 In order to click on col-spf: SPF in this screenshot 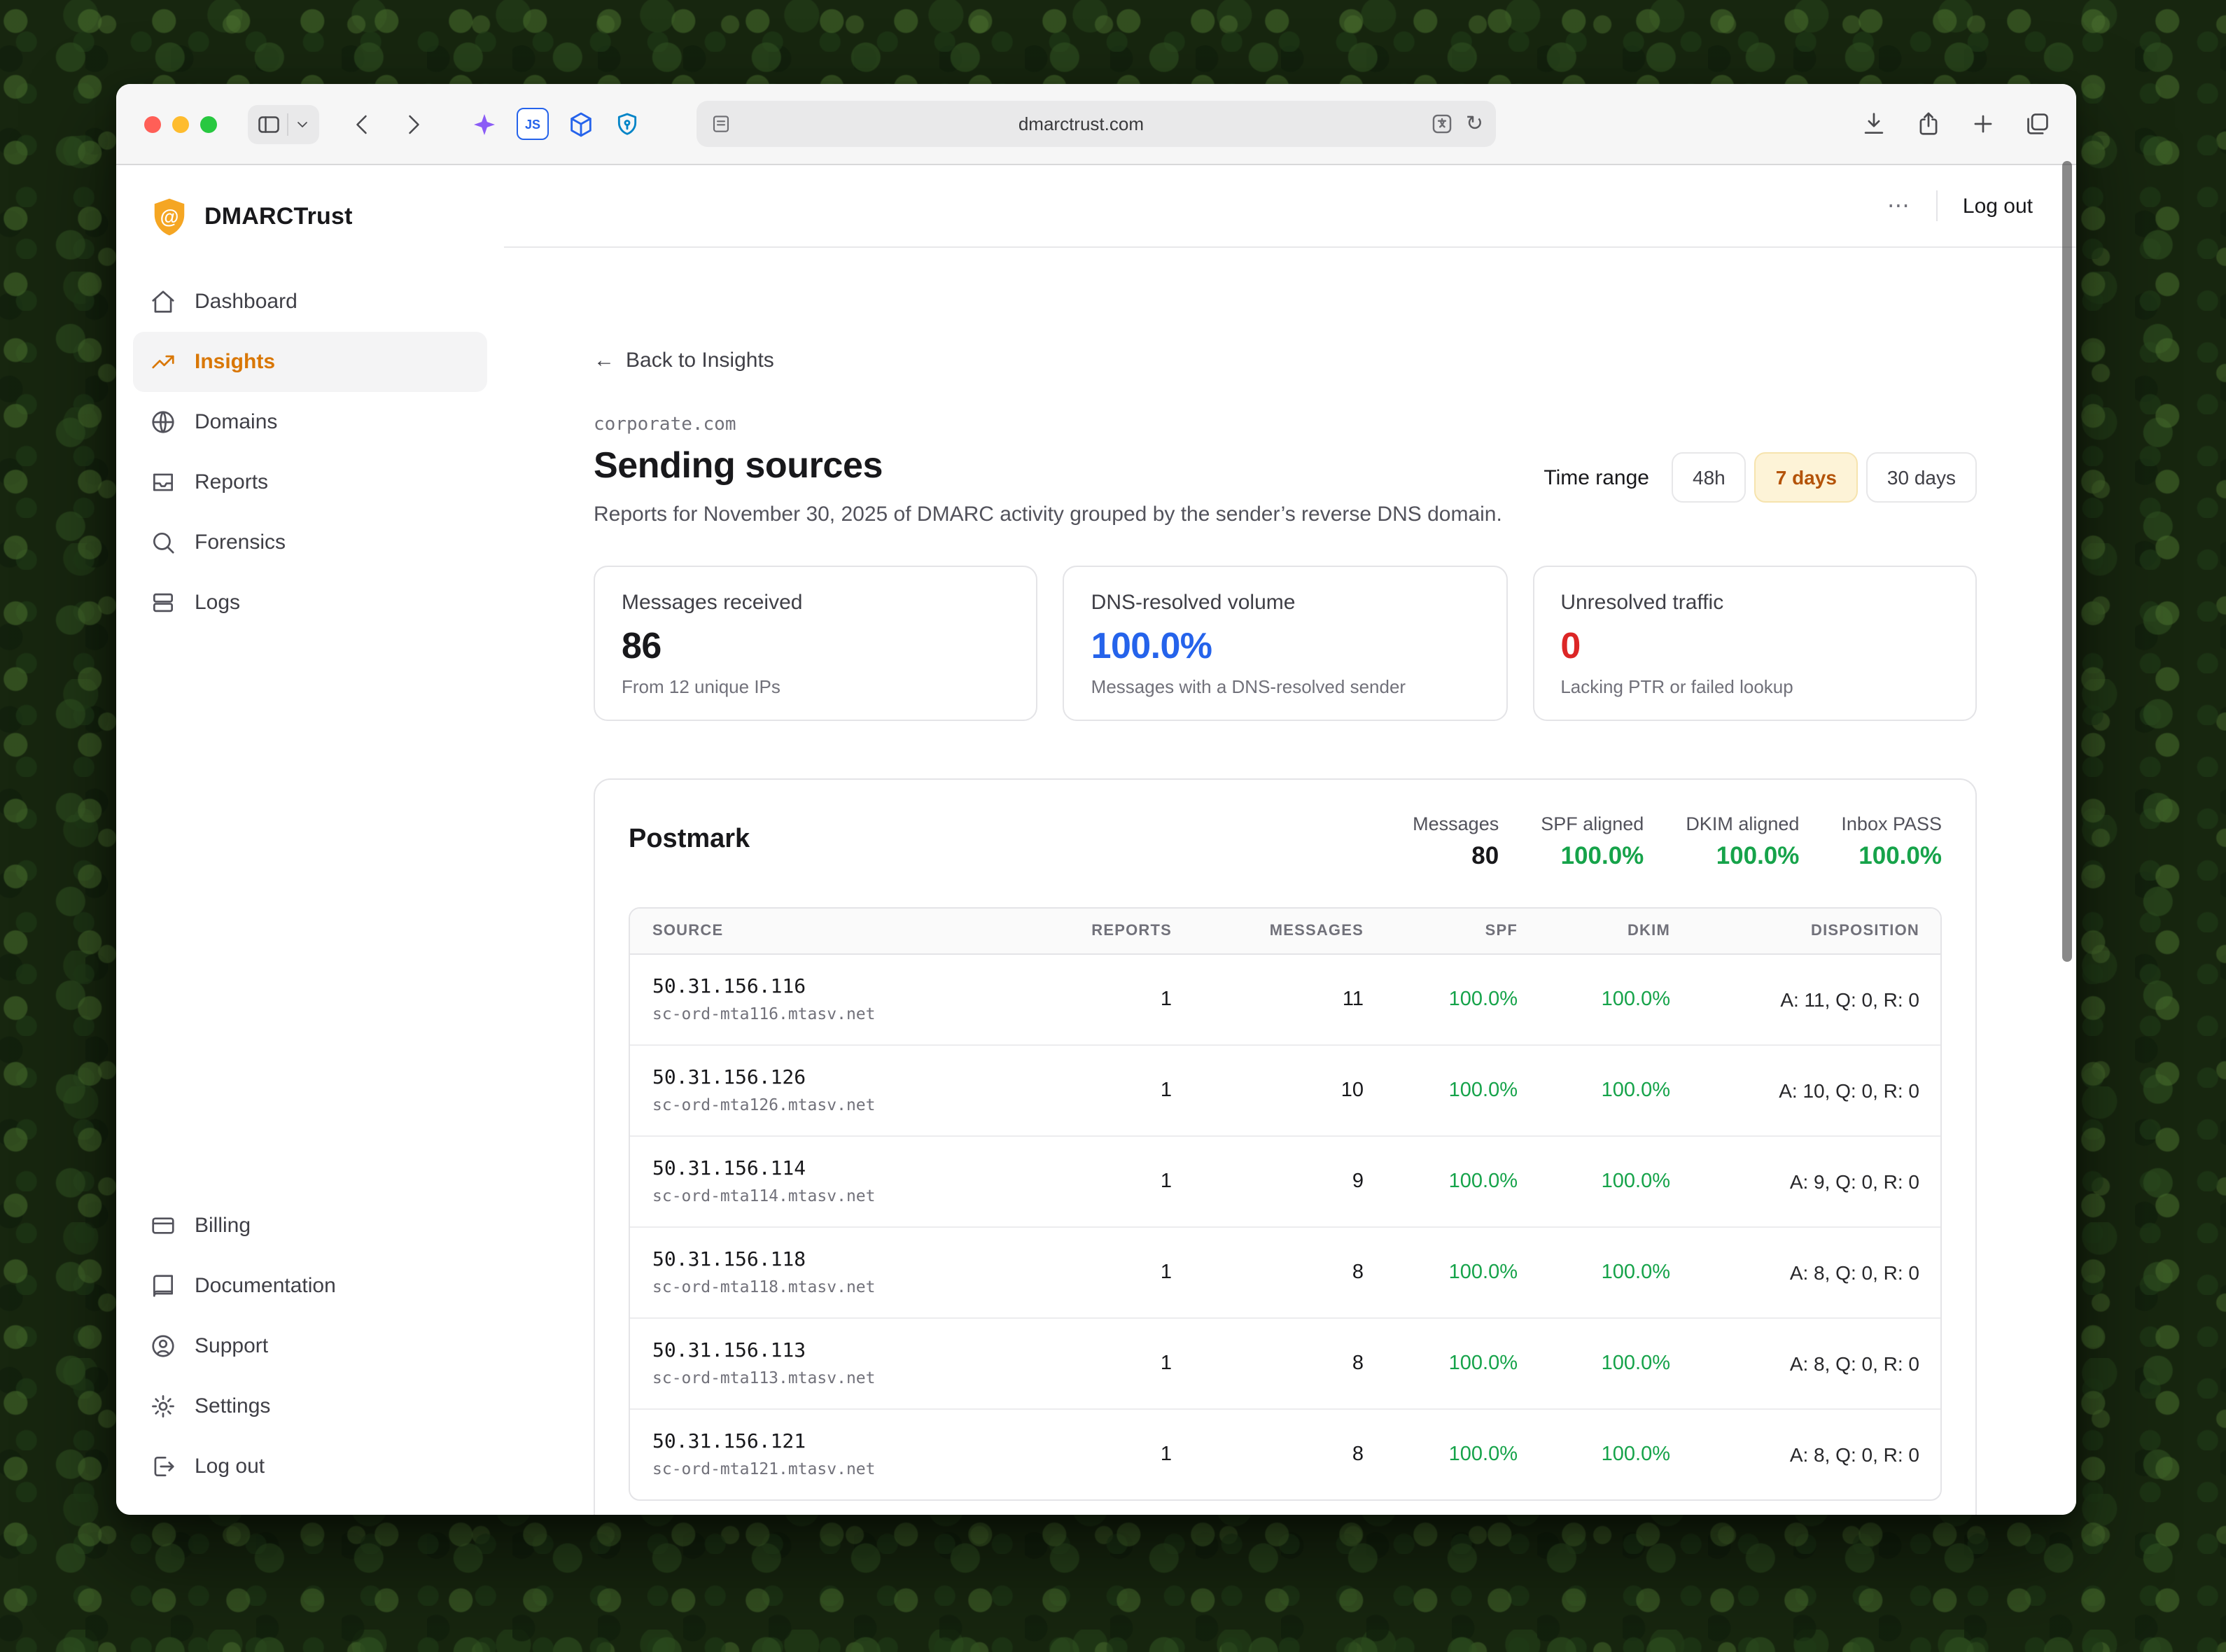, I will do `click(1501, 931)`.